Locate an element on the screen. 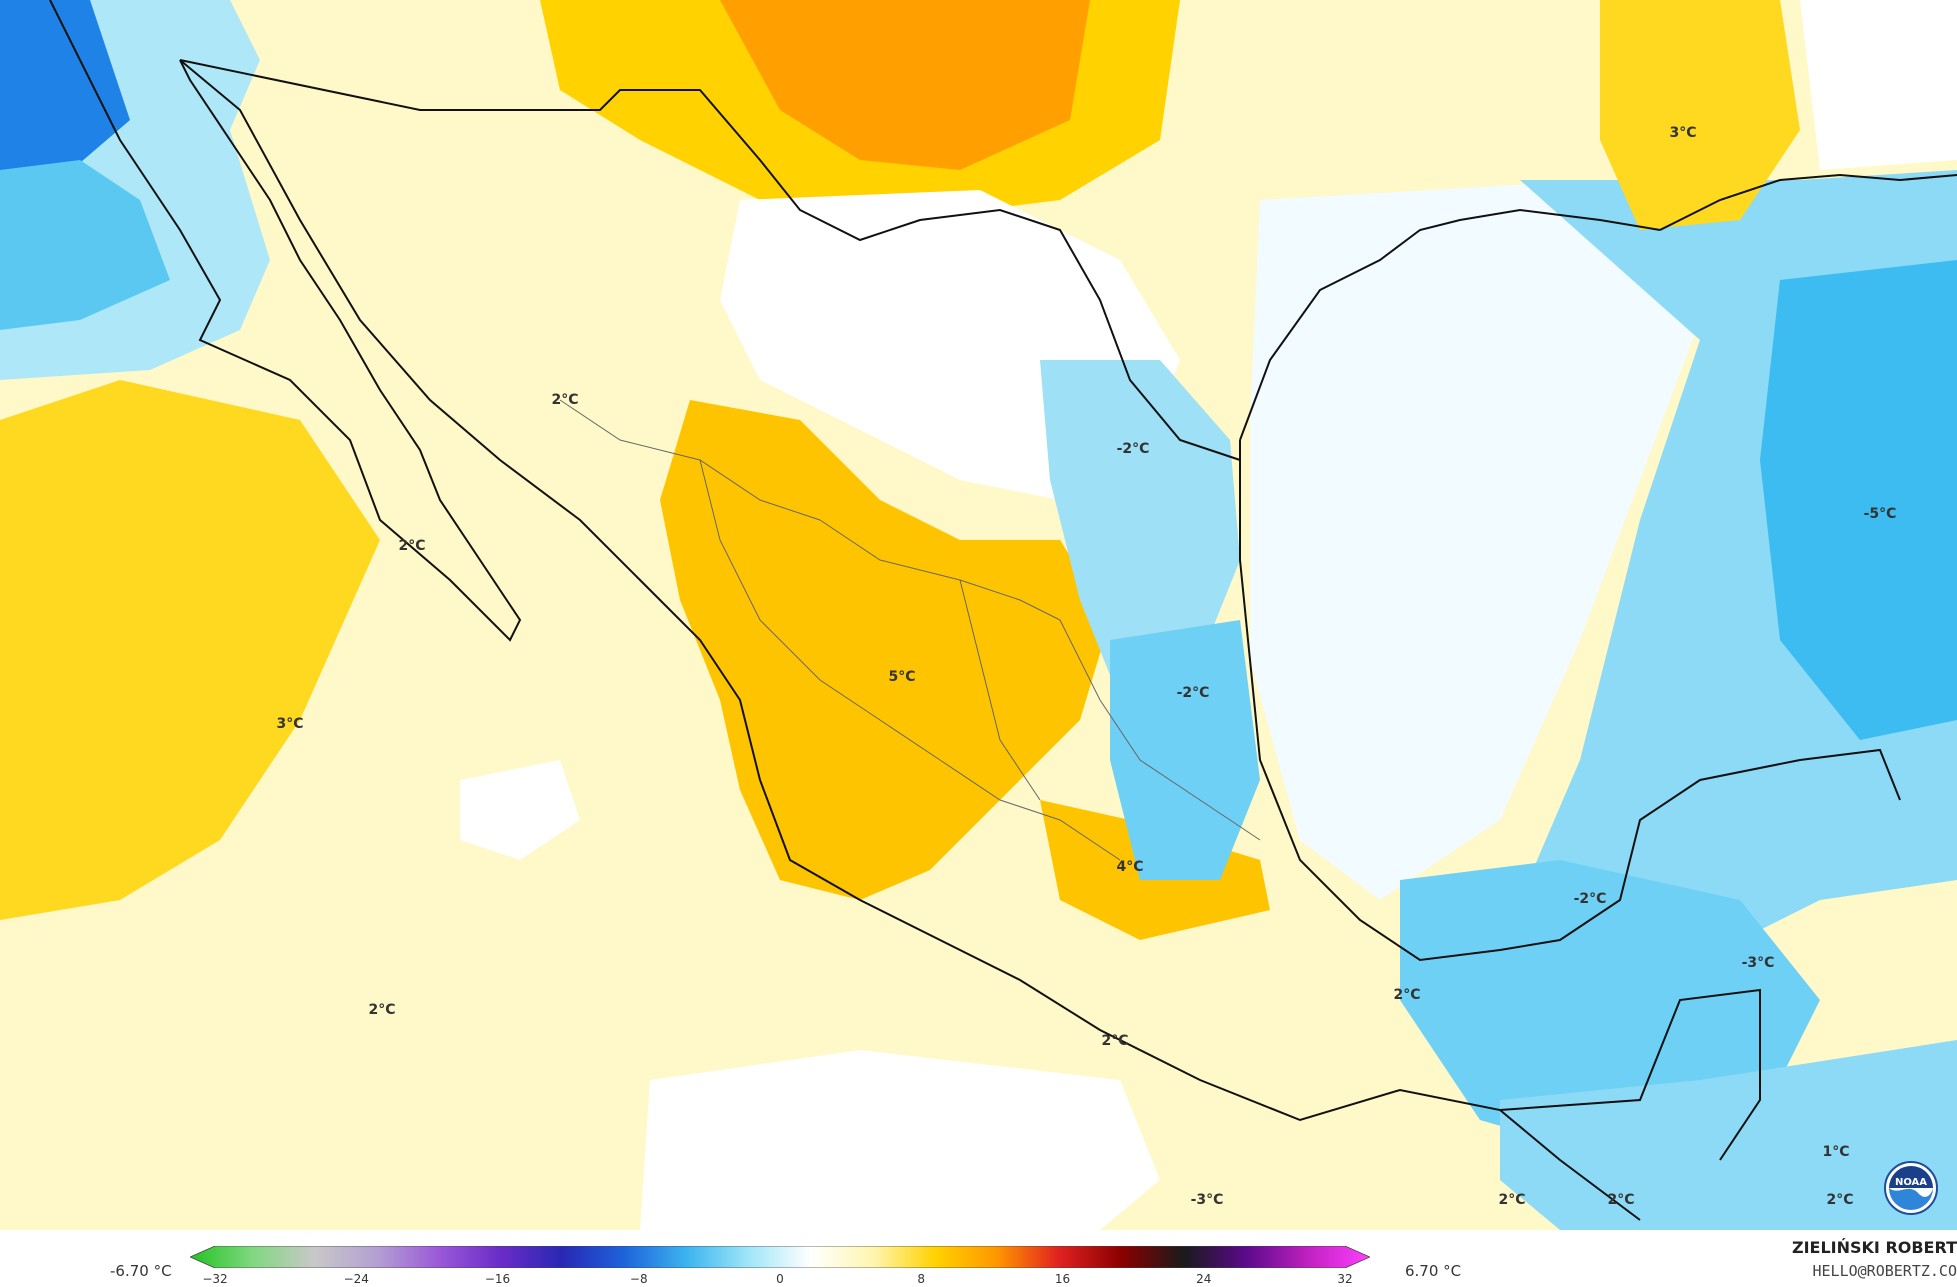 This screenshot has height=1287, width=1957. colorbar-bar is located at coordinates (780, 1257).